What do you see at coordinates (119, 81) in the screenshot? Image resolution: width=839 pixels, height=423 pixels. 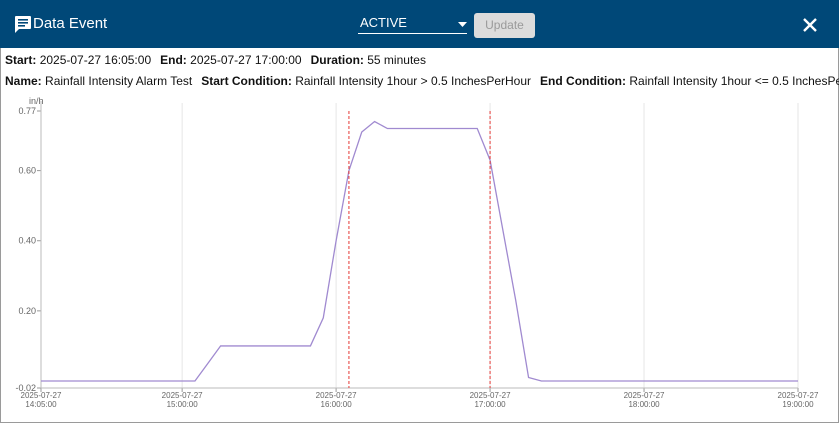 I see `info-value: Rainfall Intensity Alarm Test` at bounding box center [119, 81].